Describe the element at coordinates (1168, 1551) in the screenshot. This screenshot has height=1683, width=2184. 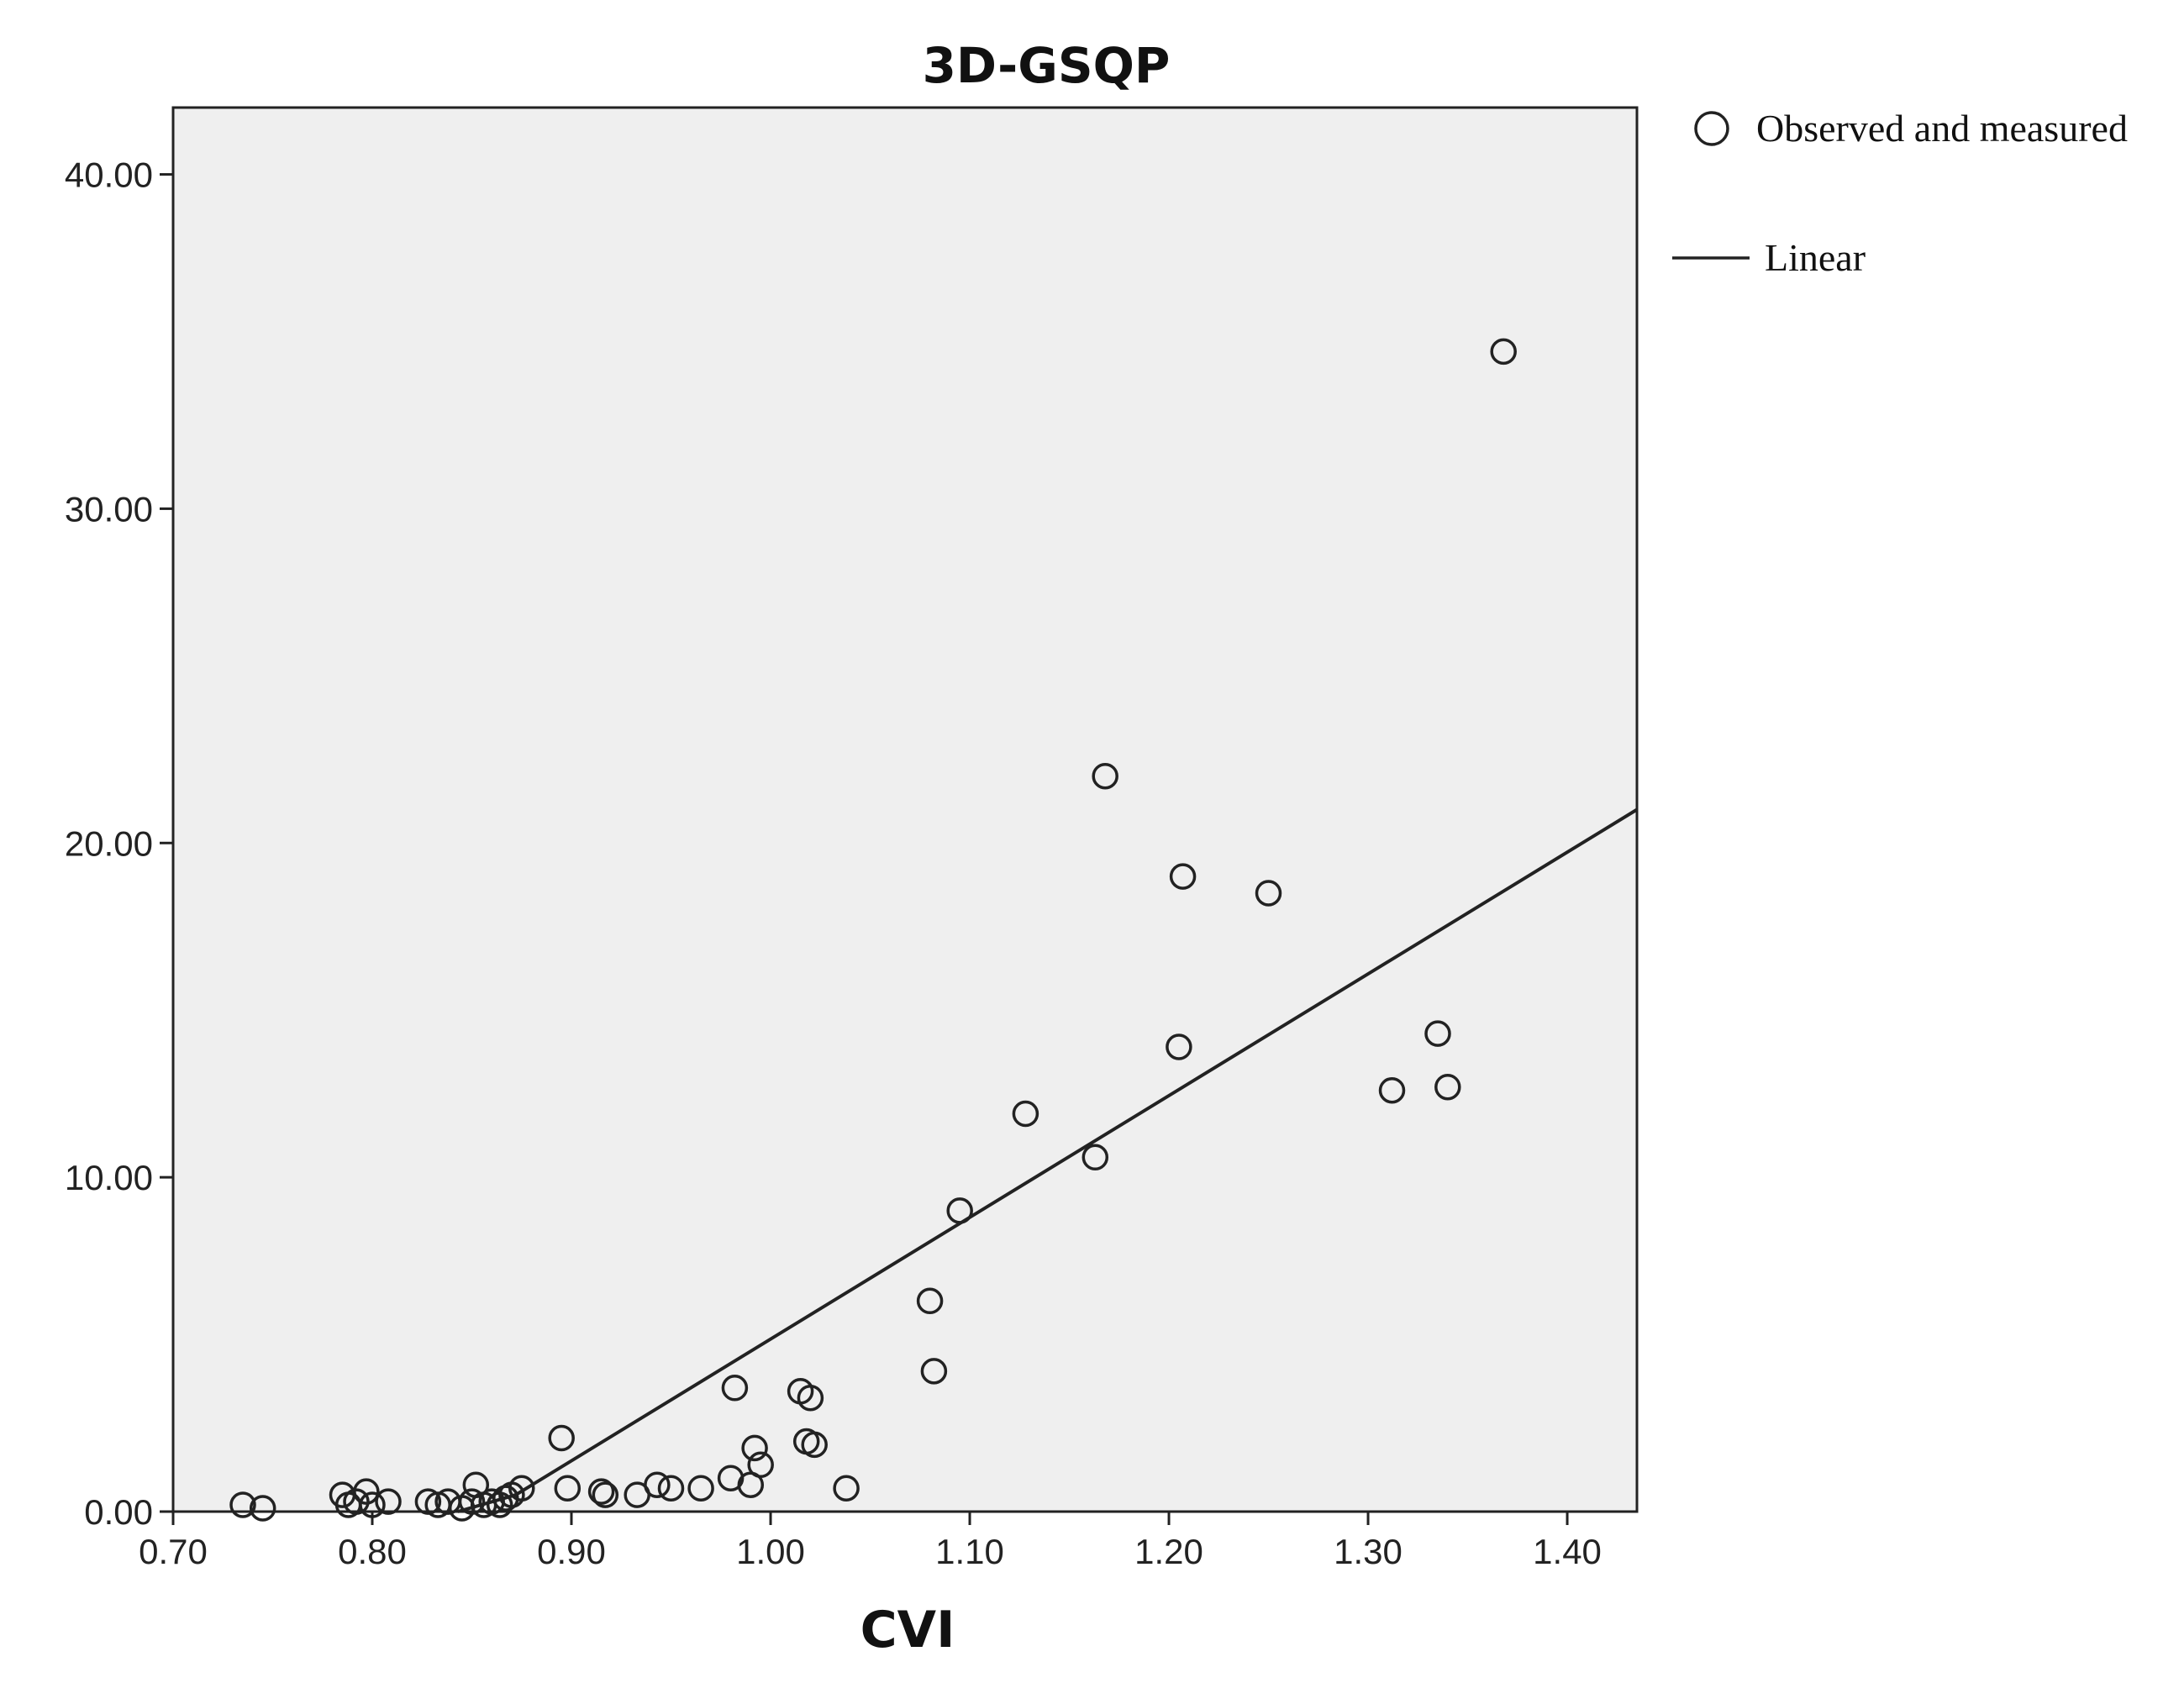
I see `x-tick-label: 1.20` at that location.